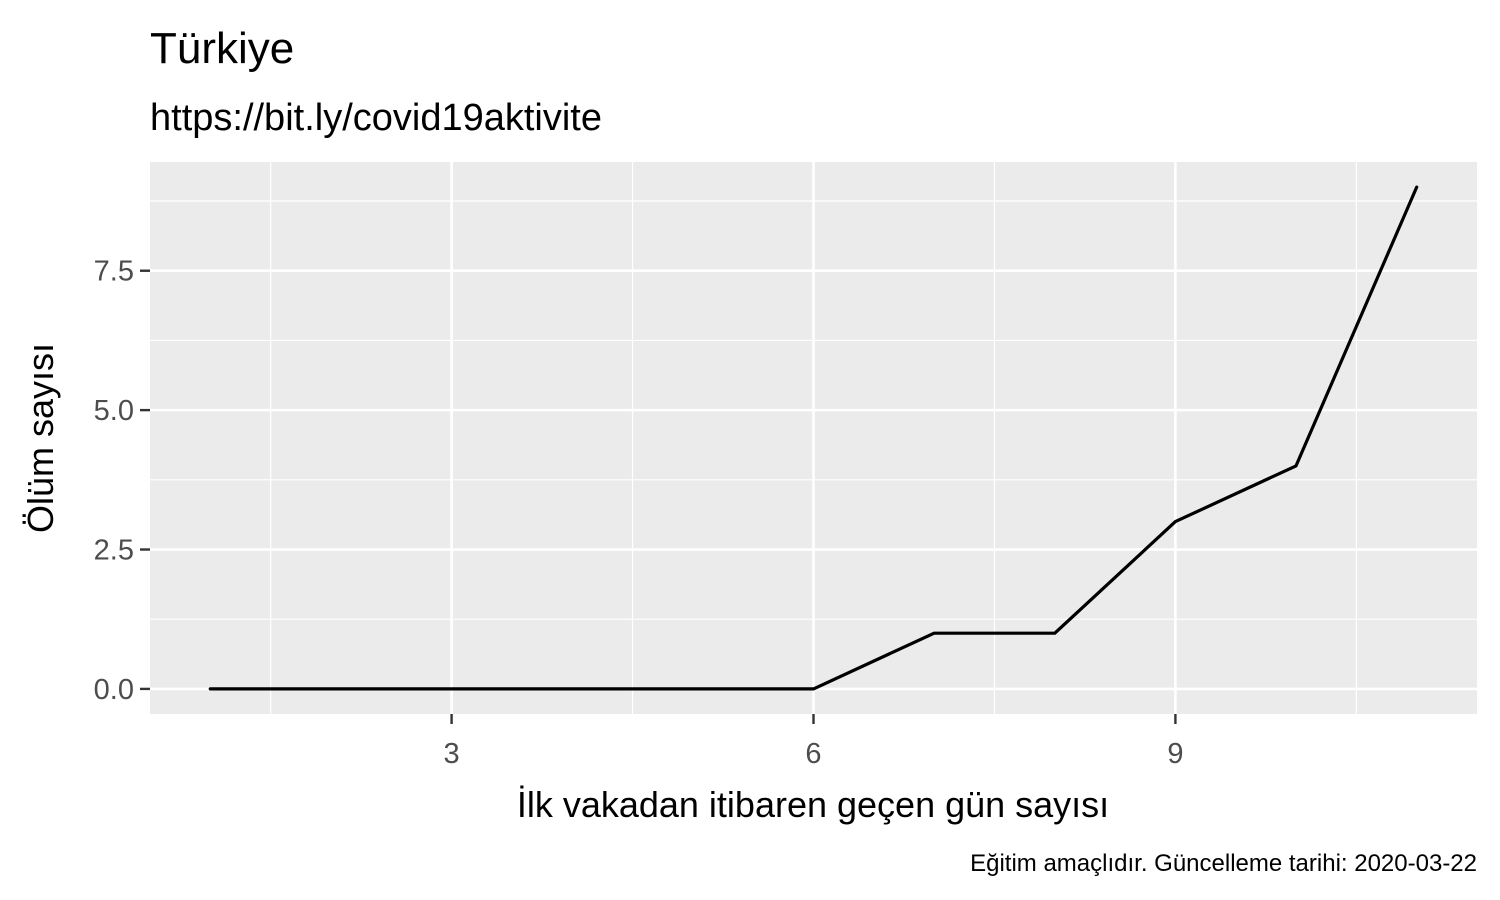 This screenshot has height=900, width=1500. I want to click on chart-title: Türkiye, so click(222, 48).